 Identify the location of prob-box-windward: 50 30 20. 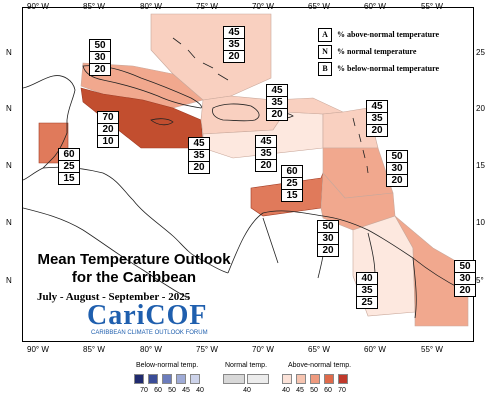
(397, 168).